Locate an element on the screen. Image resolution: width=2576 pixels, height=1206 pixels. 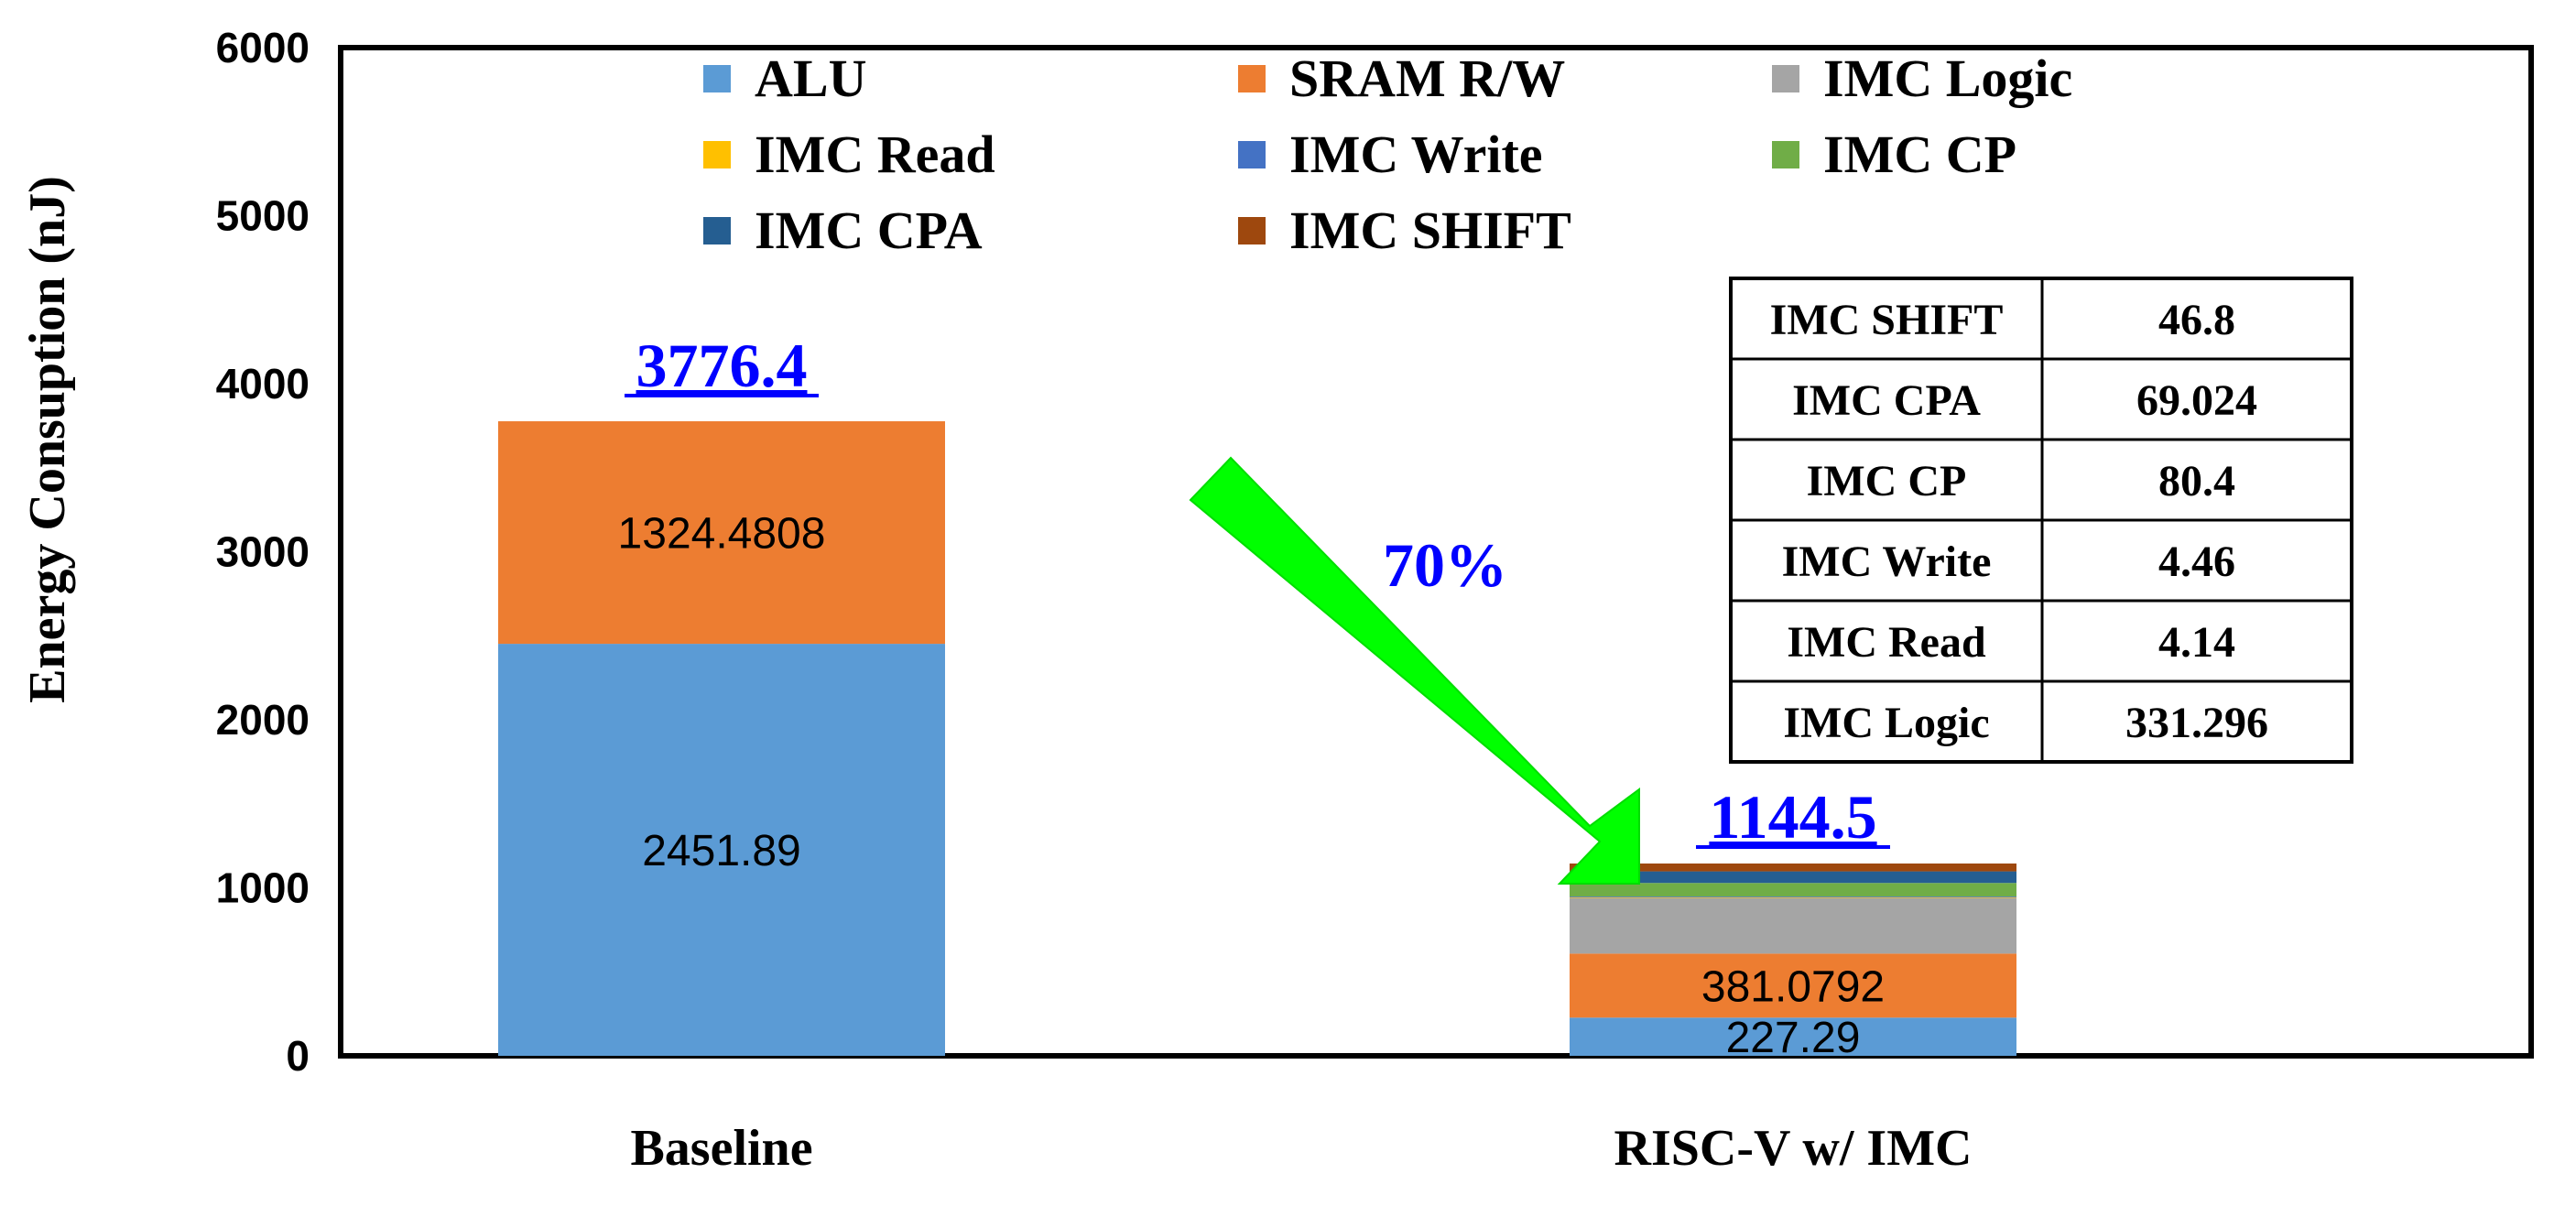
inset-table-name: IMC Read is located at coordinates (1886, 643).